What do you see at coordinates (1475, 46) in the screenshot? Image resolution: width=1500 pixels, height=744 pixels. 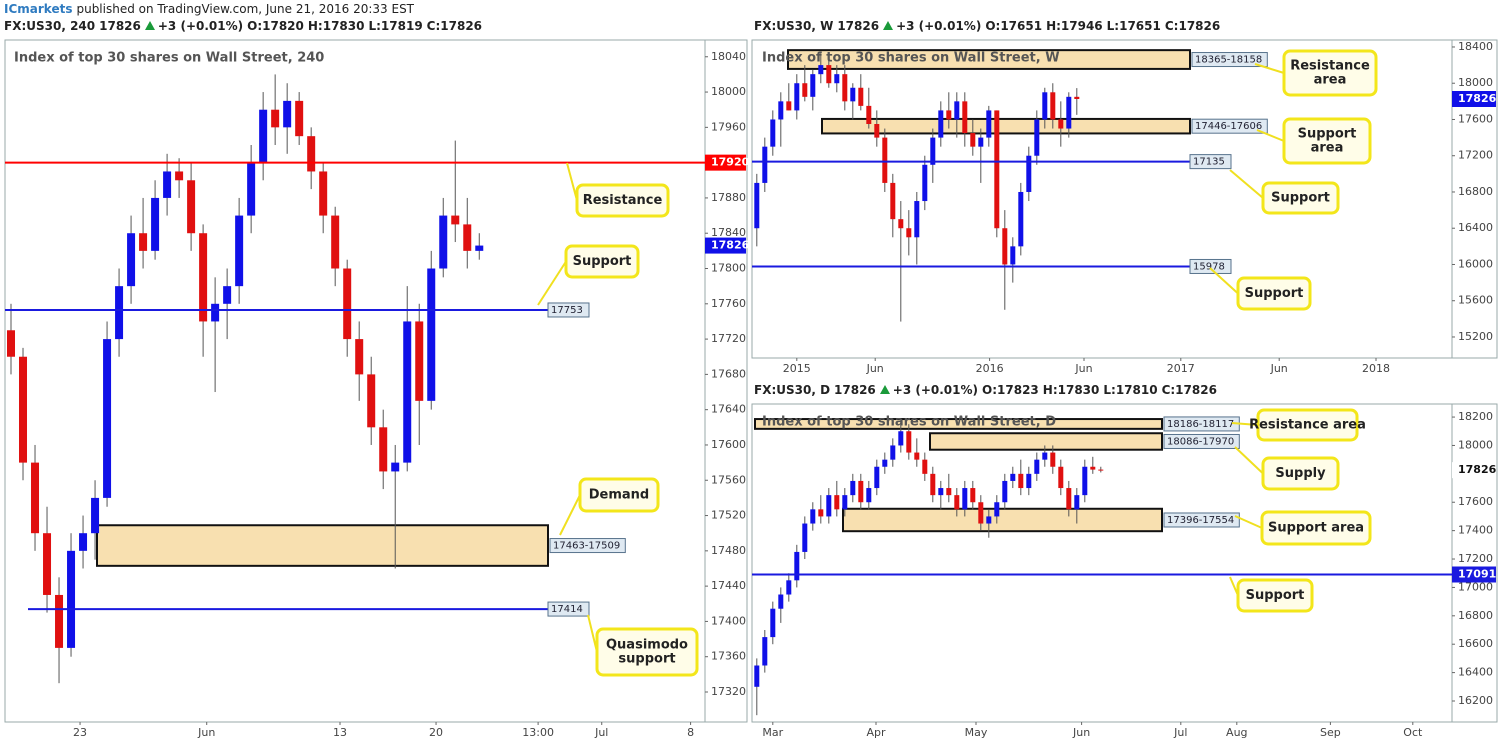 I see `y-tick-label: 18400` at bounding box center [1475, 46].